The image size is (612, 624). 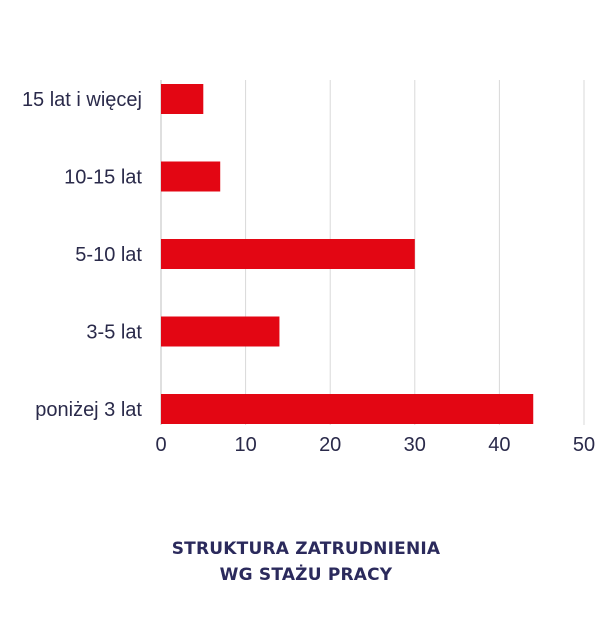 I want to click on category-label: 10-15 lat, so click(x=103, y=178).